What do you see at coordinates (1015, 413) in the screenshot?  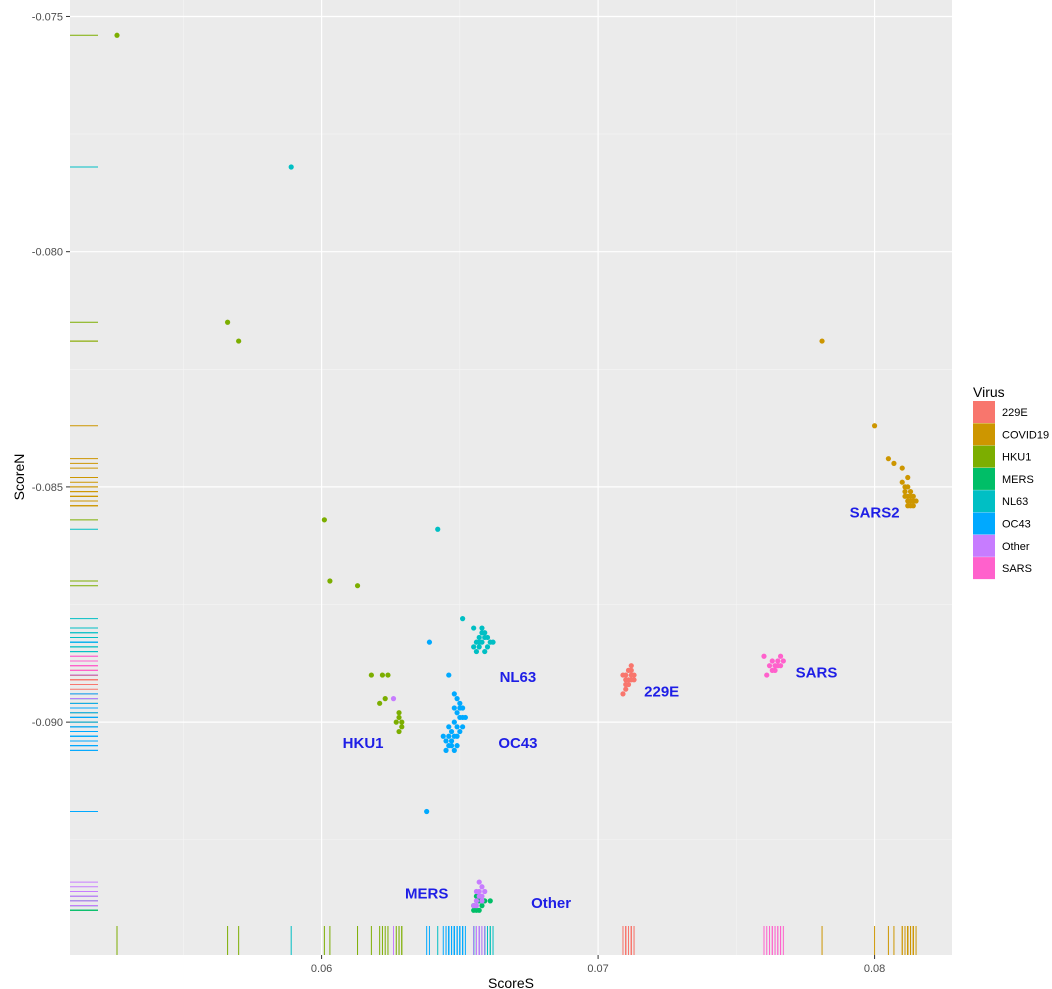 I see `legend-label: 229E` at bounding box center [1015, 413].